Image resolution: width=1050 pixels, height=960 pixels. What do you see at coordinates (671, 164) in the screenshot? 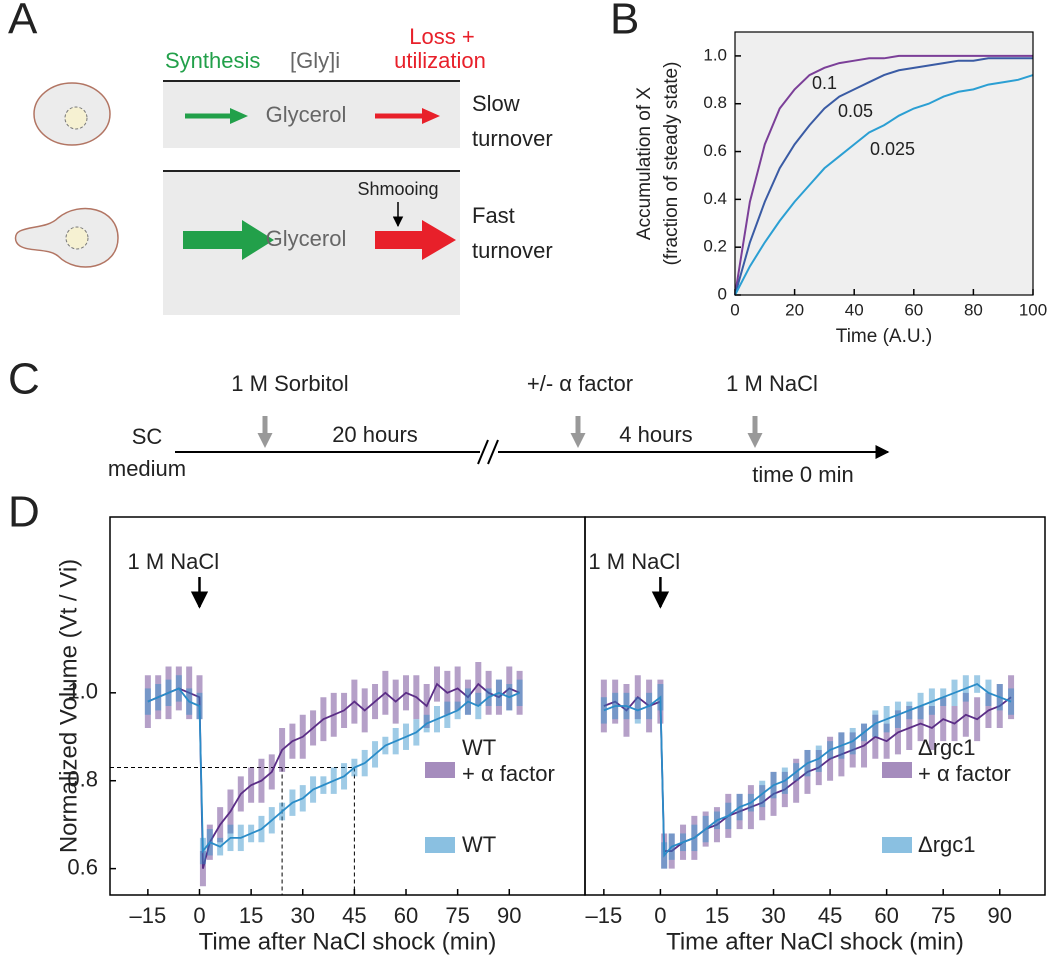
I see `y-axis-title: (fraction of steady state)` at bounding box center [671, 164].